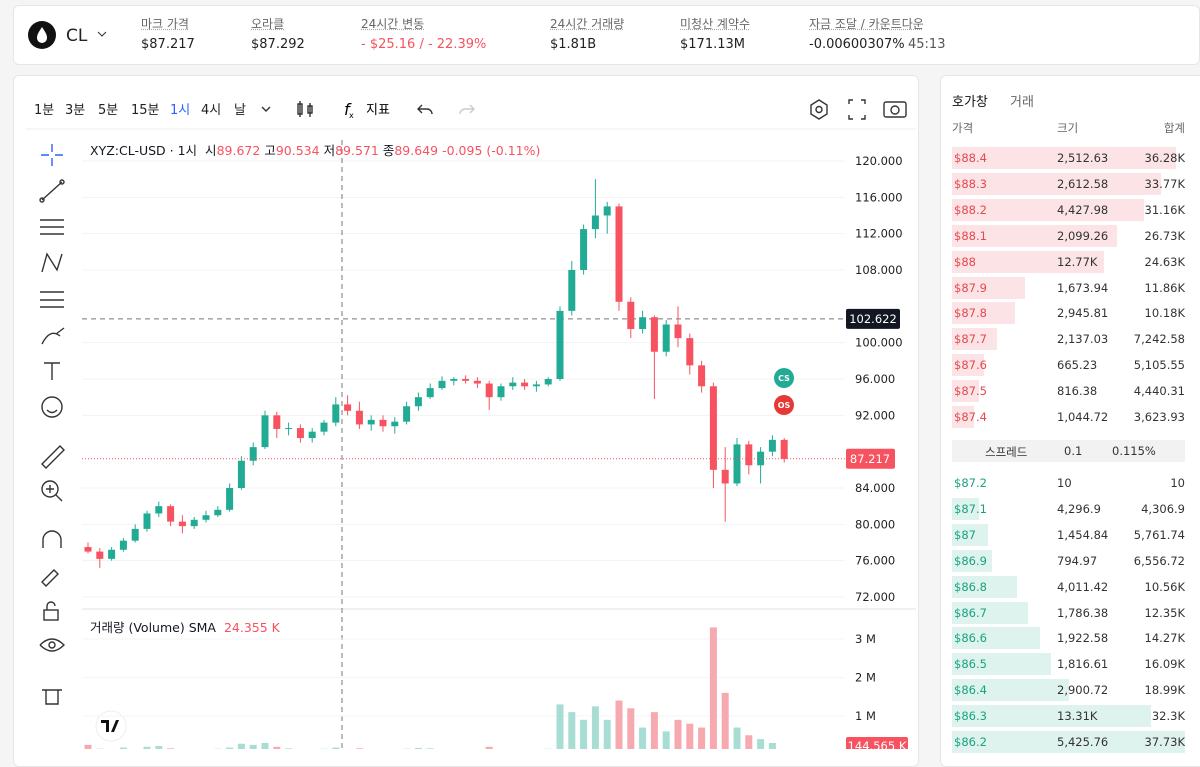 Image resolution: width=1200 pixels, height=767 pixels. I want to click on spread-value: 0.1, so click(1073, 451).